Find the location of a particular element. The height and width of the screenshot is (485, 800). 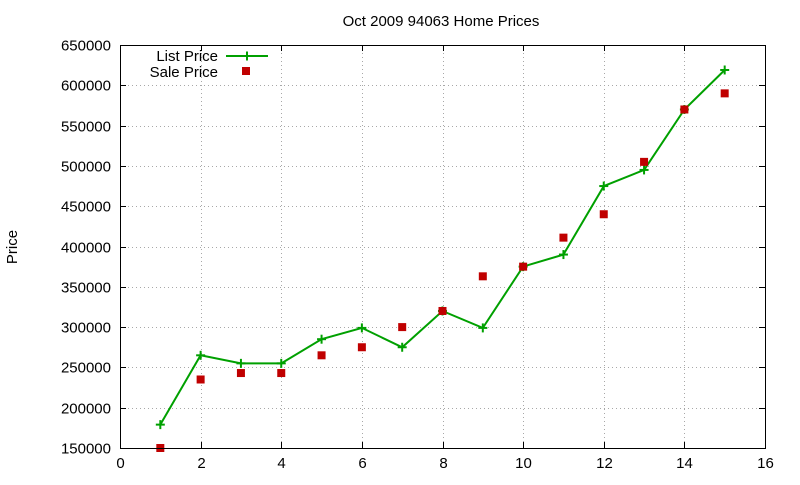

y-tick-label: 600000 is located at coordinates (86, 86).